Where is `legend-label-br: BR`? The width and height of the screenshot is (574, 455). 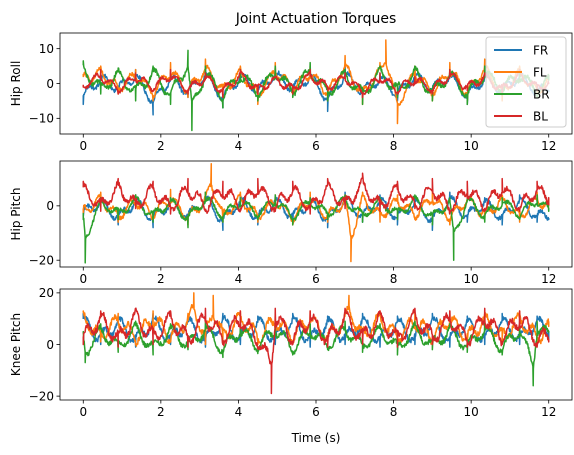
legend-label-br: BR is located at coordinates (541, 94).